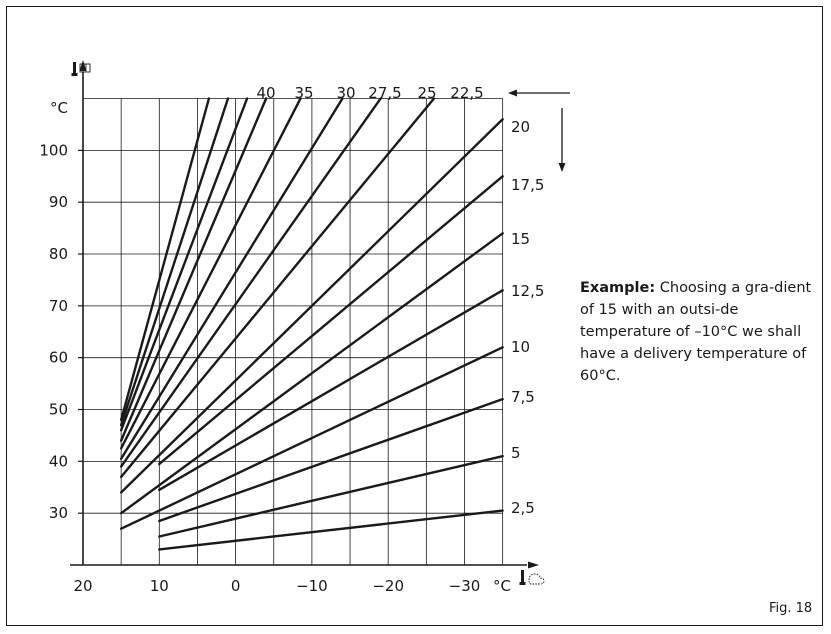  Describe the element at coordinates (53, 150) in the screenshot. I see `y-tick-label: 100` at that location.